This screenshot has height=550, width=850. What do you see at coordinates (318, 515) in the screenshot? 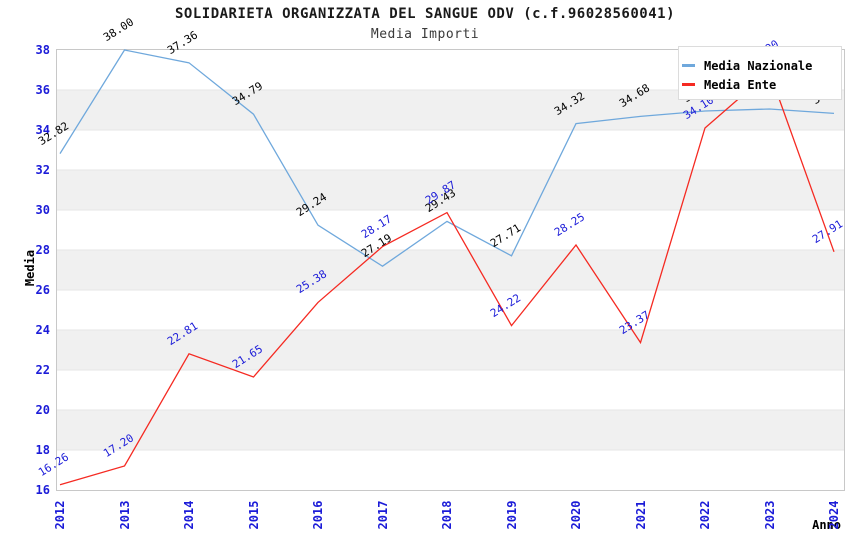
I see `x-tick-label: 2016` at bounding box center [318, 515].